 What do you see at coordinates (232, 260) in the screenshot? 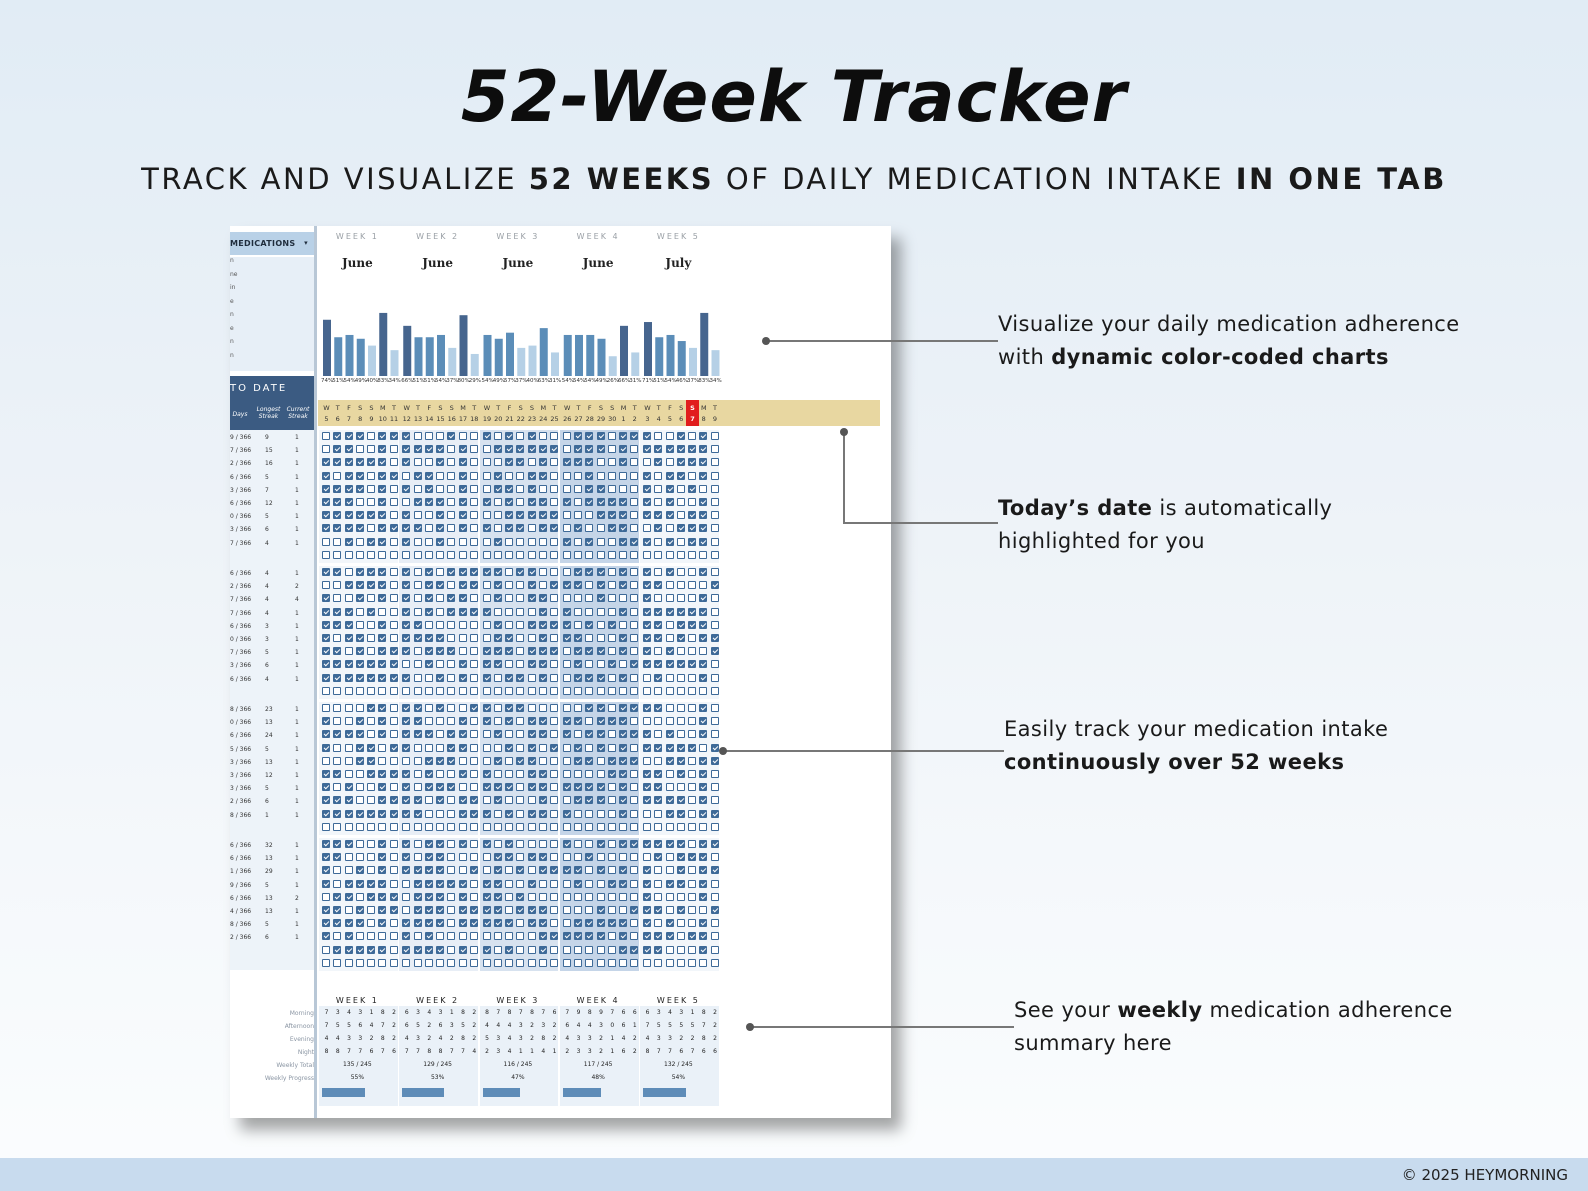
I see `medication-item: n` at bounding box center [232, 260].